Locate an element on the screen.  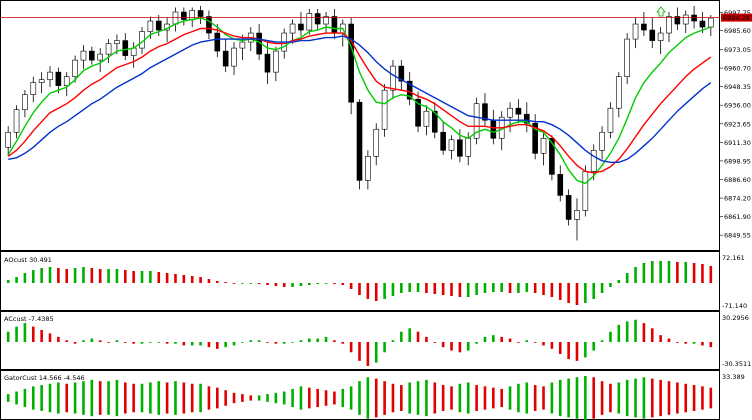
current-price-tag is located at coordinates (736, 17).